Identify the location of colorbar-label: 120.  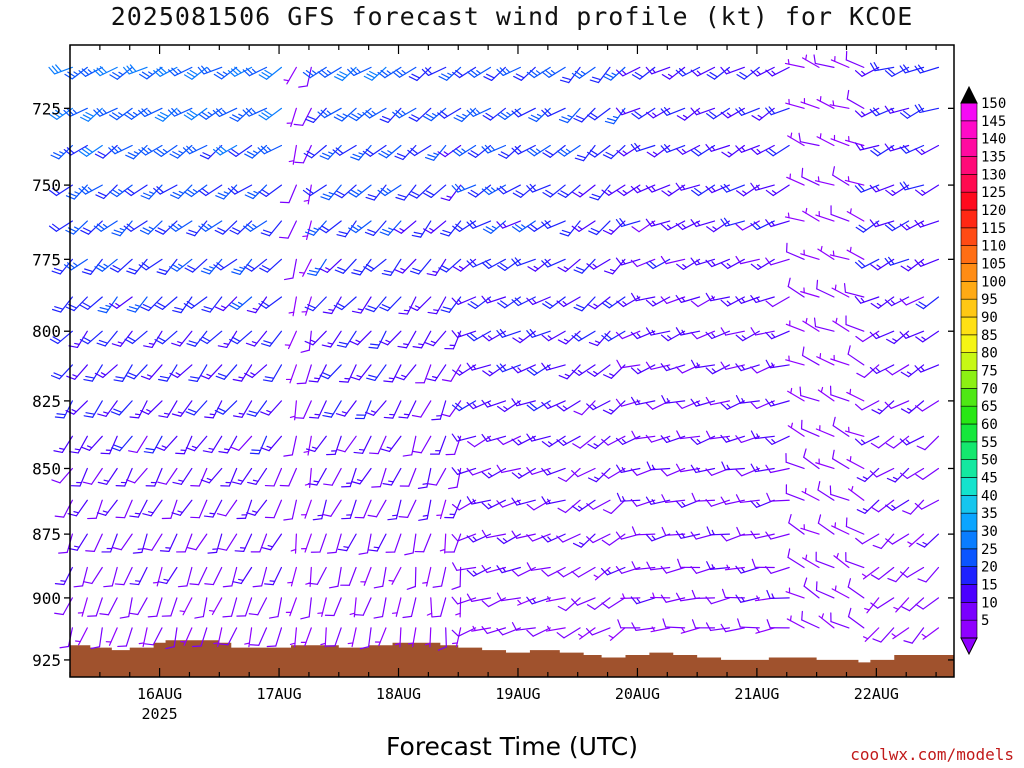
(993, 211).